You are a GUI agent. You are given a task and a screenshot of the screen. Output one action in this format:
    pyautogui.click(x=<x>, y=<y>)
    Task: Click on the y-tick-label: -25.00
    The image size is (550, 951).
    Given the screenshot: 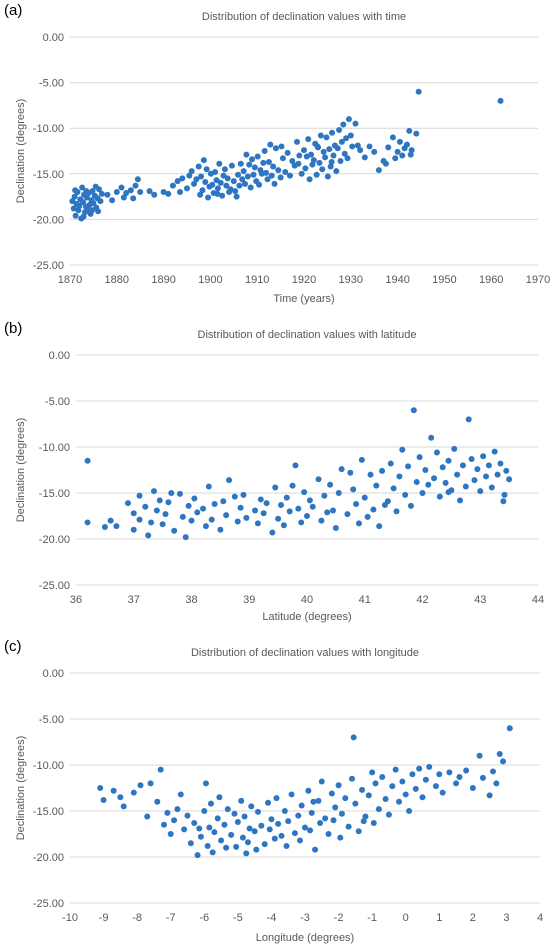 What is the action you would take?
    pyautogui.click(x=54, y=586)
    